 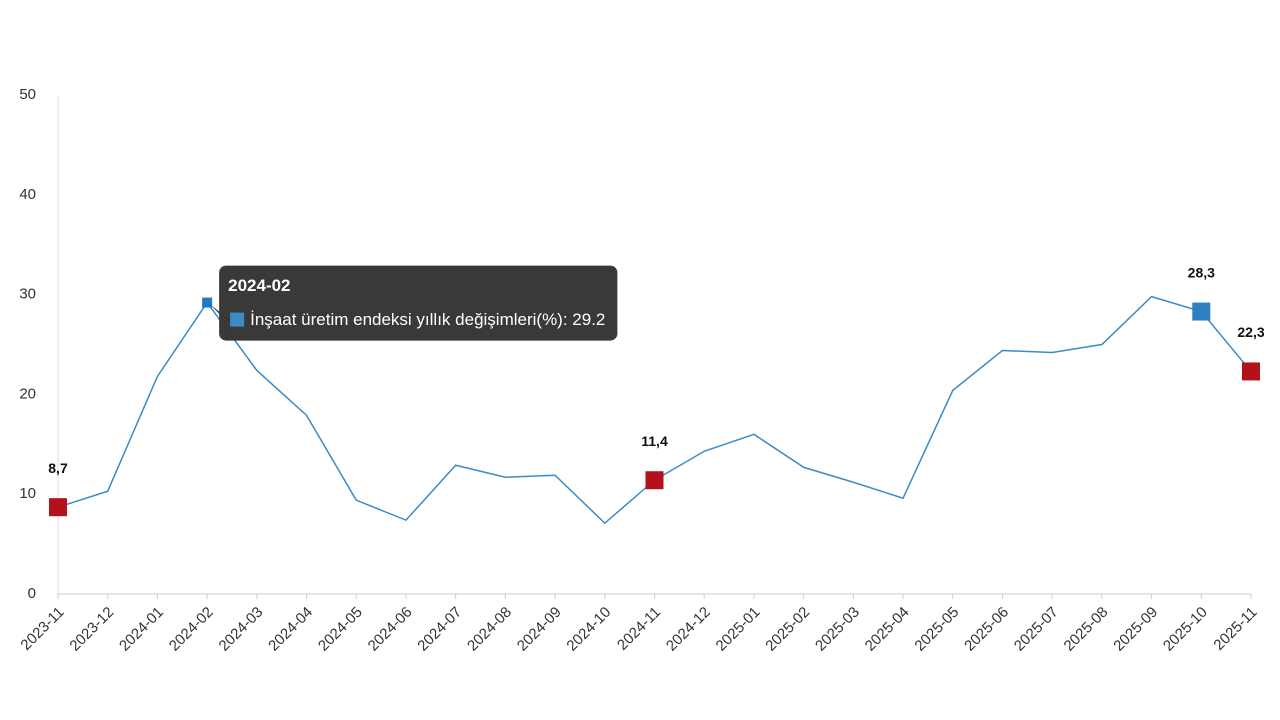 I want to click on x-tick-label: 2024-04, so click(x=290, y=629).